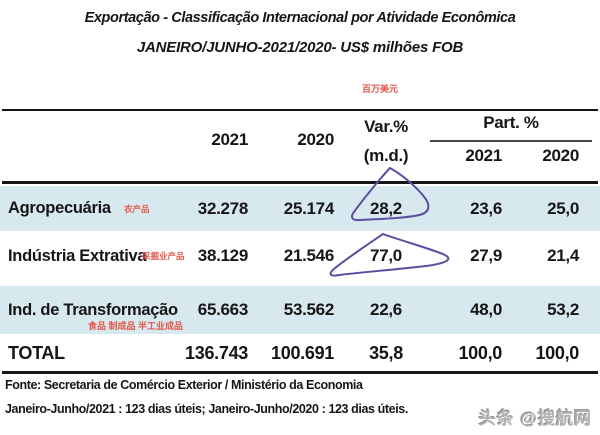 This screenshot has width=600, height=435. I want to click on column-header-2020: 2020, so click(315, 139).